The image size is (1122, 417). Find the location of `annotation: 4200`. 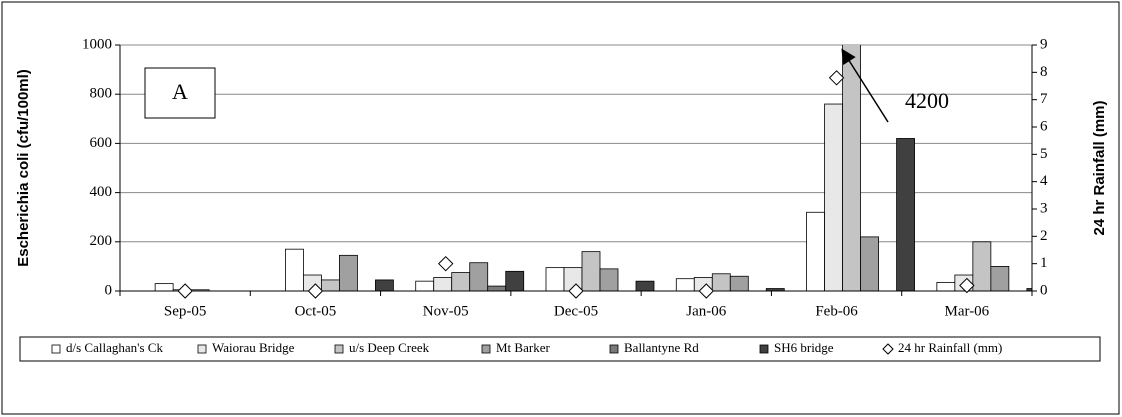

annotation: 4200 is located at coordinates (927, 100).